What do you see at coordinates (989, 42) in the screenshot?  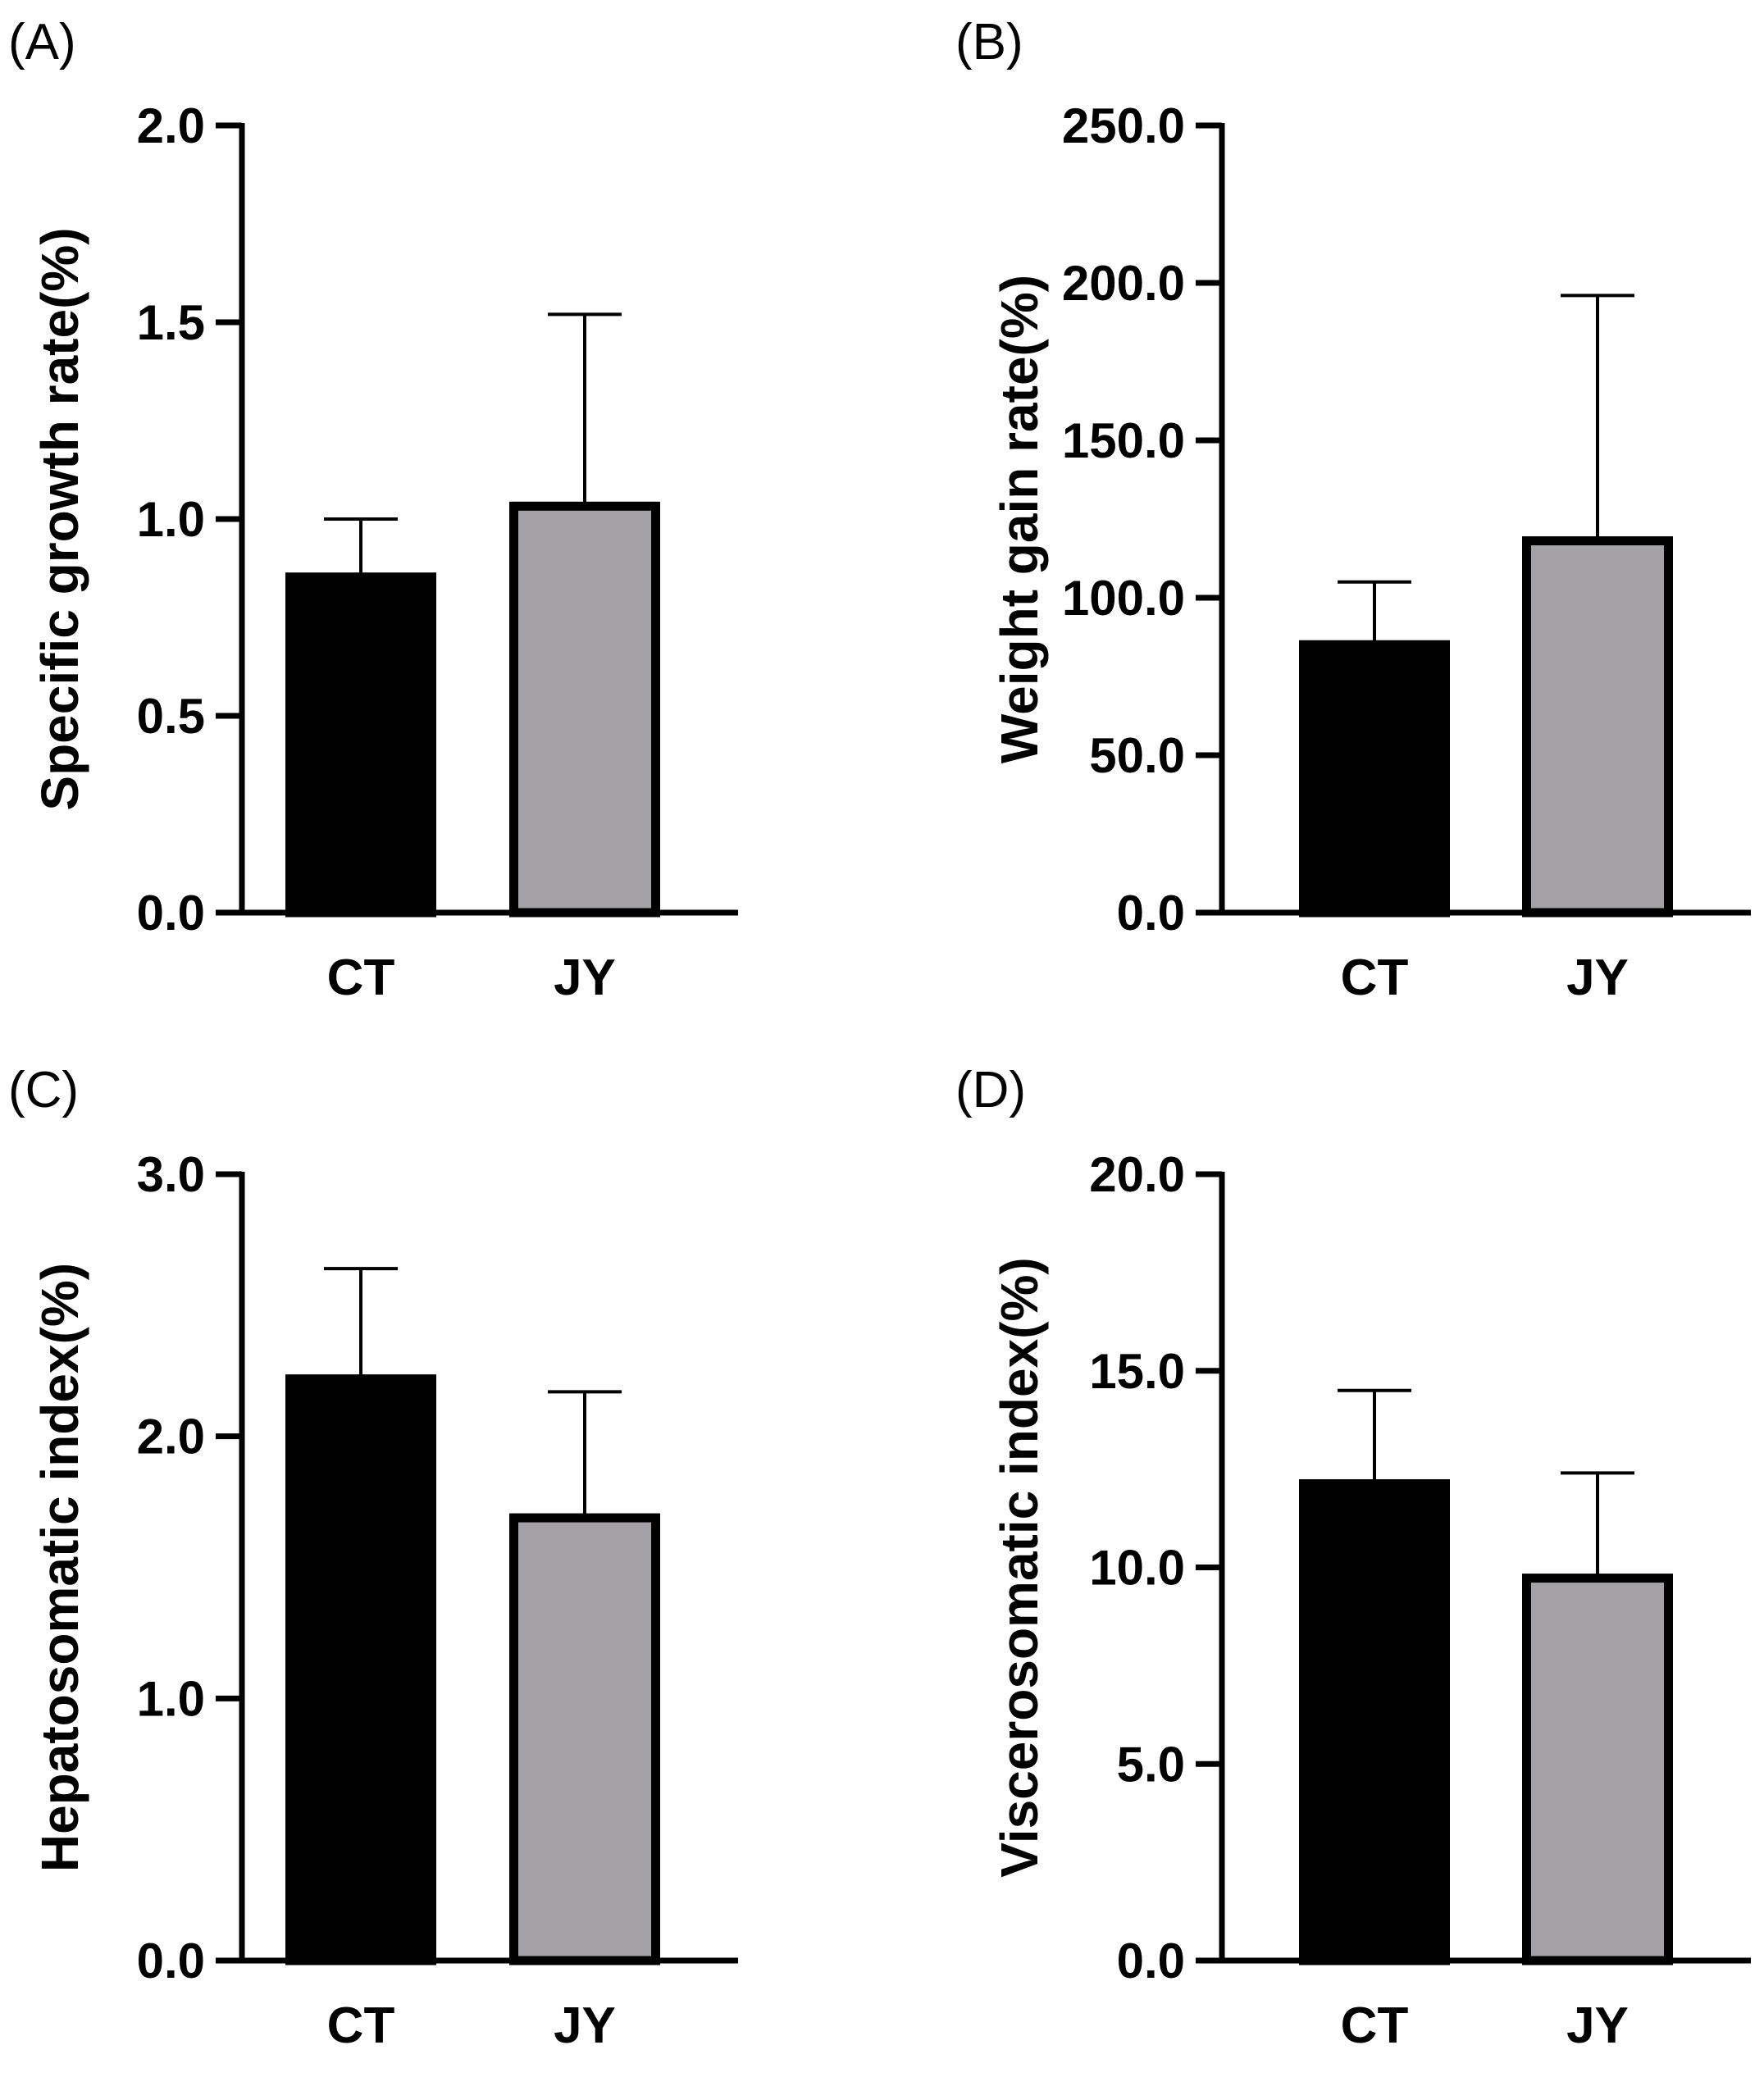 I see `panel-b-label: (B)` at bounding box center [989, 42].